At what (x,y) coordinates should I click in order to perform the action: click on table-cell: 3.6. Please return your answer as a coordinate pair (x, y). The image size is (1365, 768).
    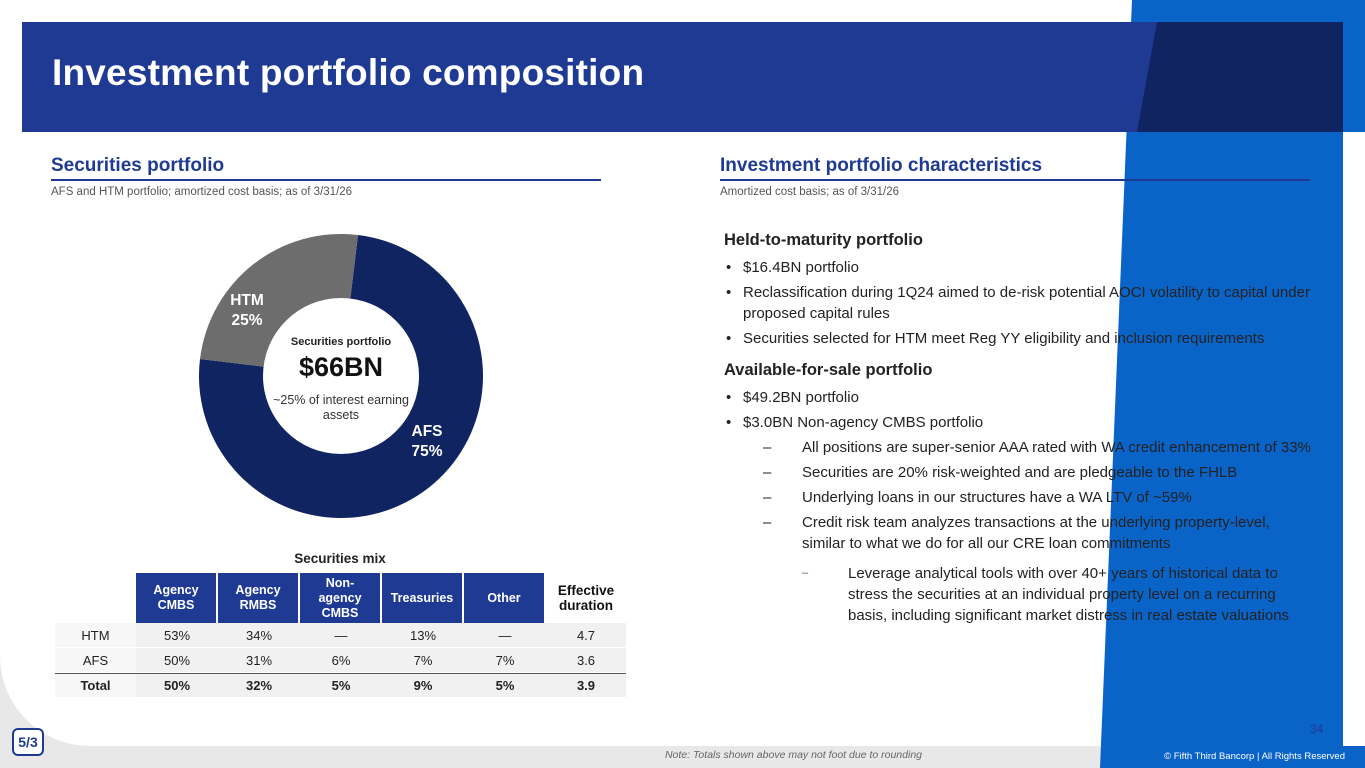
    Looking at the image, I should click on (586, 660).